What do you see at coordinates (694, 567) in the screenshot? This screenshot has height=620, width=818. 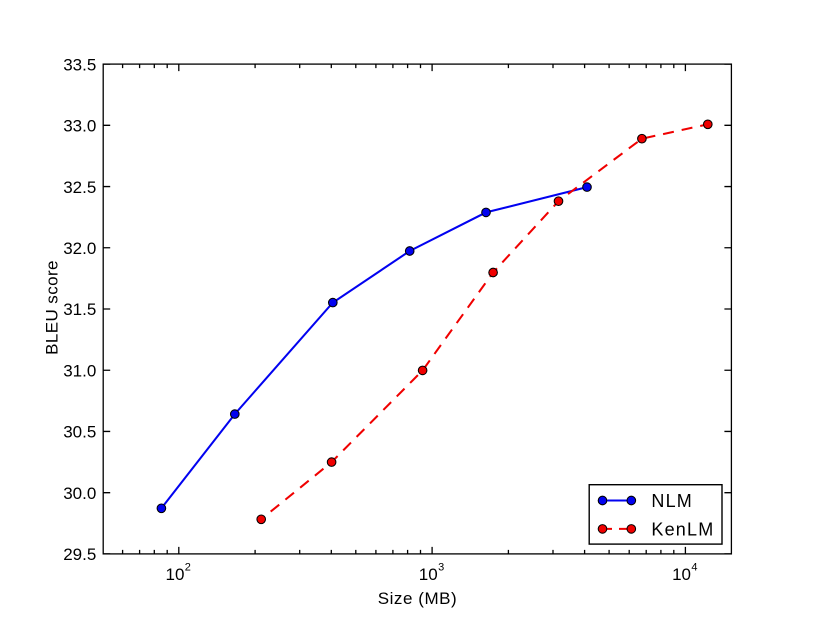 I see `svg-text: 4` at bounding box center [694, 567].